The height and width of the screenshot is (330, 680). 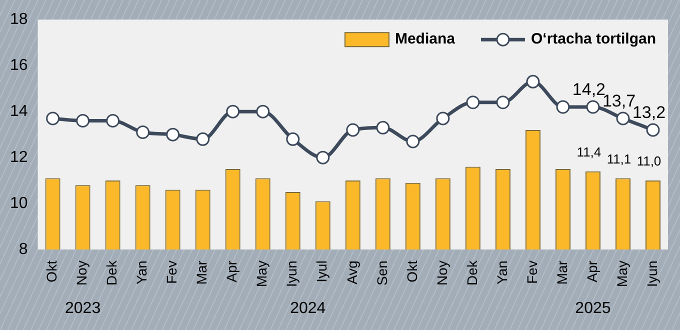 I want to click on y-tick-label: 14, so click(x=19, y=111).